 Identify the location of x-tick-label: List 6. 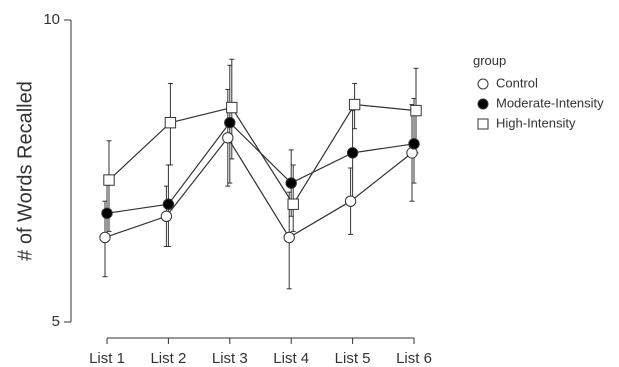
(414, 358).